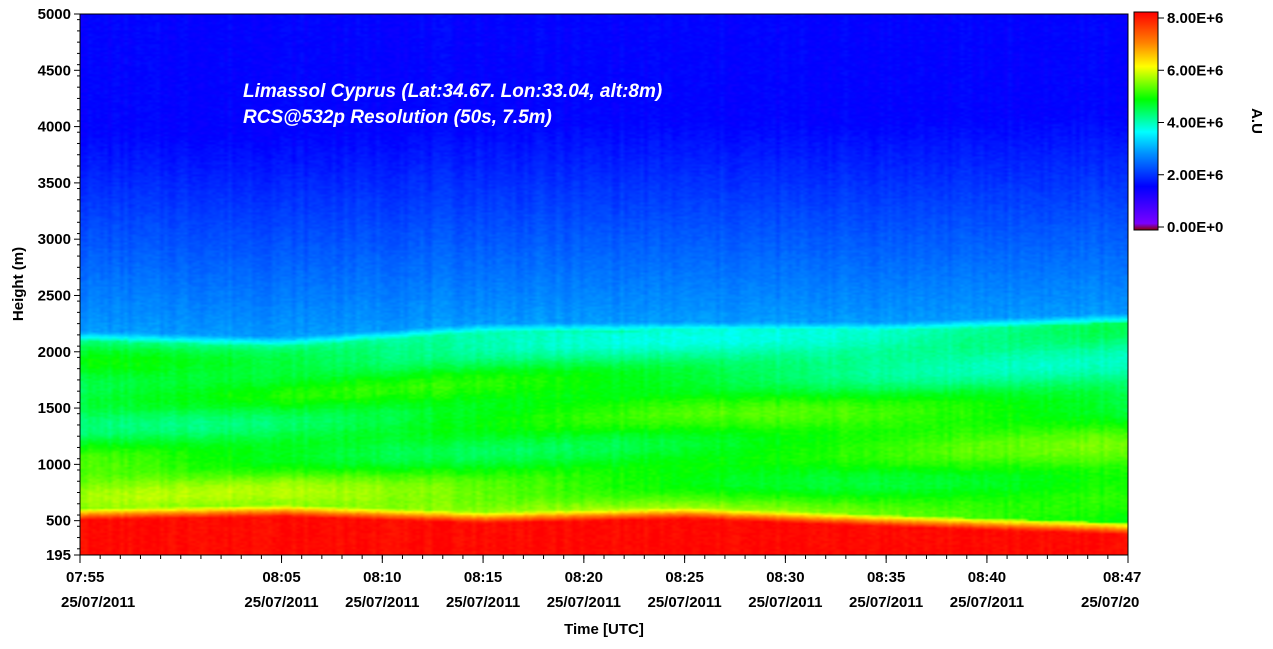  I want to click on x-tick-time-label: 08:15, so click(483, 577).